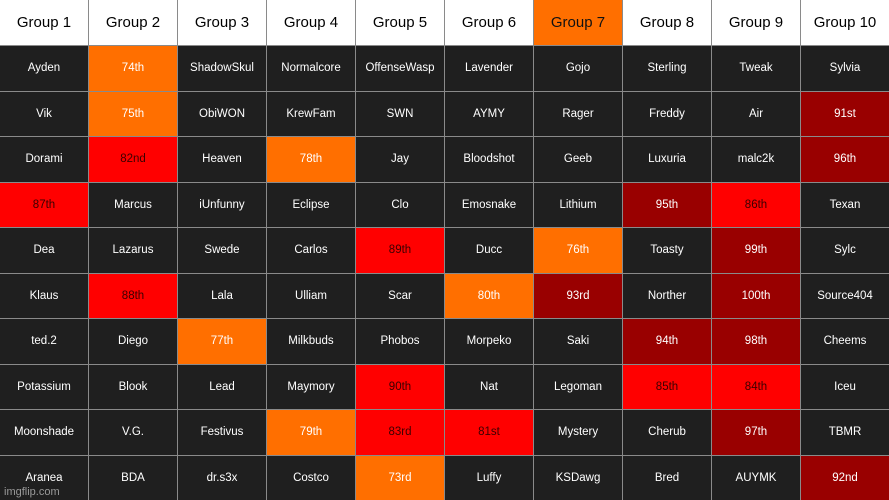 The image size is (889, 500). Describe the element at coordinates (44, 477) in the screenshot. I see `cell-r10-c1: Aranea` at that location.